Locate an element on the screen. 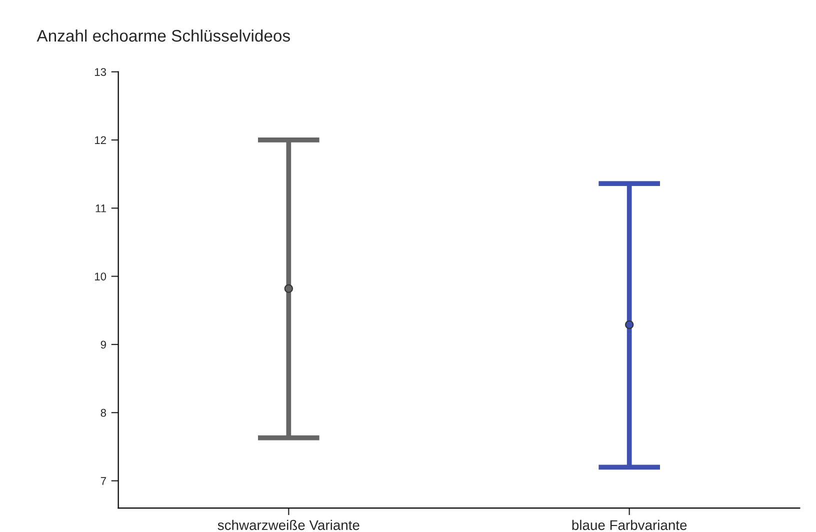 This screenshot has width=816, height=532. x-tick-label: schwarzweiße Variante is located at coordinates (289, 525).